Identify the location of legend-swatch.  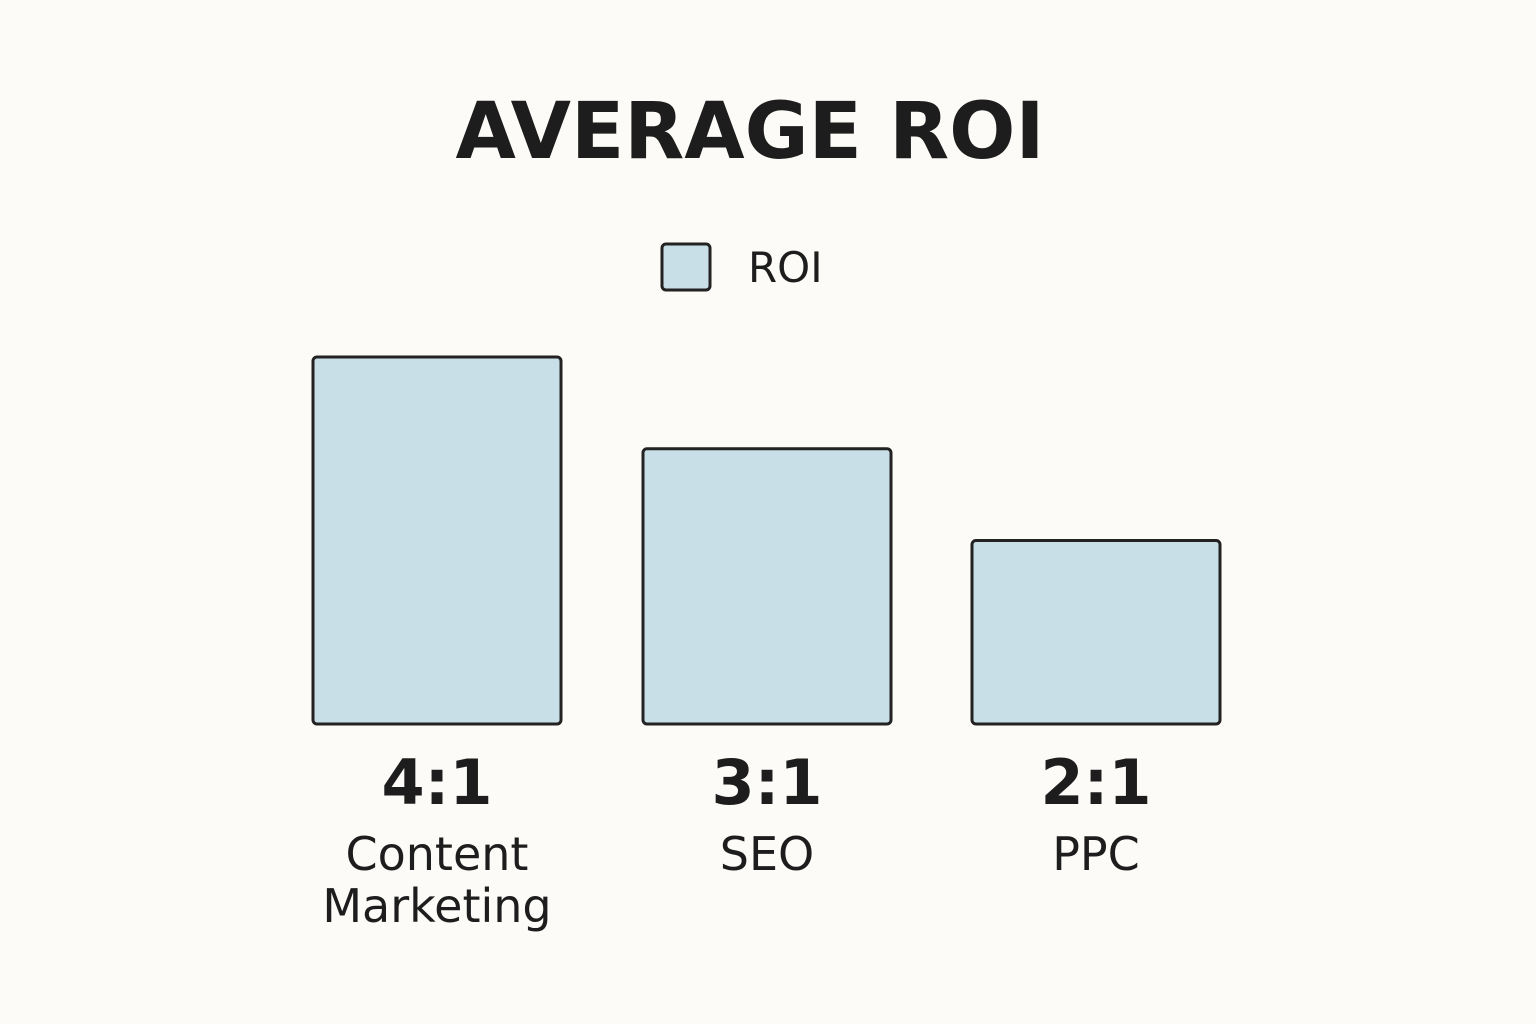
(686, 267).